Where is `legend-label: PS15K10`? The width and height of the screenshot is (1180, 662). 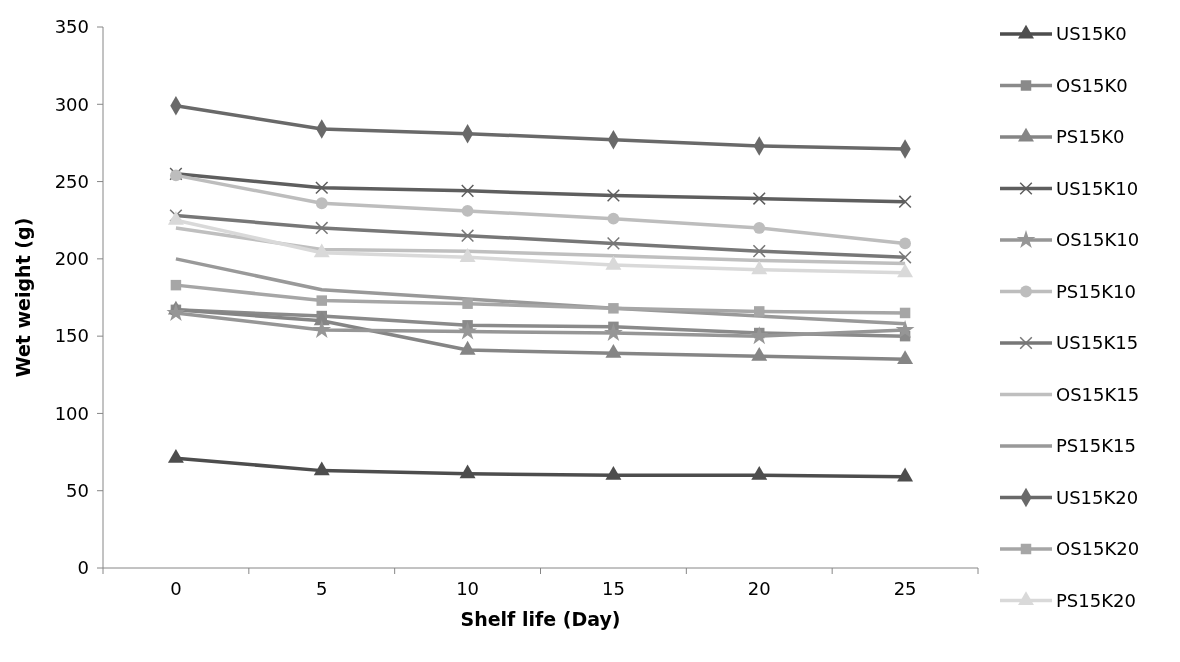 legend-label: PS15K10 is located at coordinates (1096, 291).